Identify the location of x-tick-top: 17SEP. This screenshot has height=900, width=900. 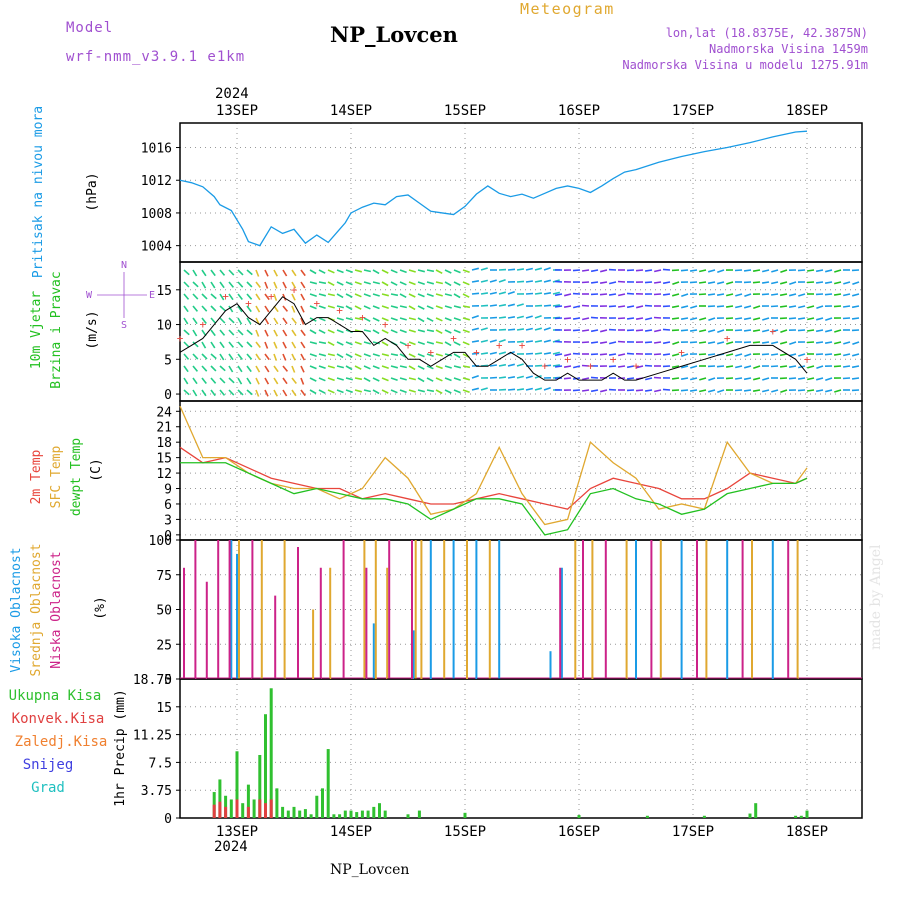
(693, 111).